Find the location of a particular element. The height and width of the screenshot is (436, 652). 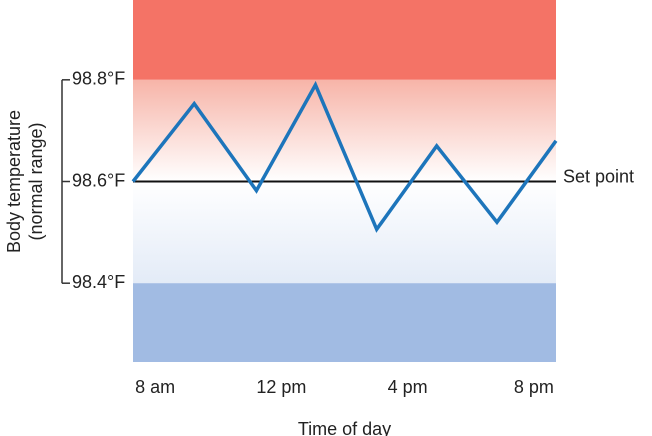

y-tick-label: 98.6°F is located at coordinates (98, 180).